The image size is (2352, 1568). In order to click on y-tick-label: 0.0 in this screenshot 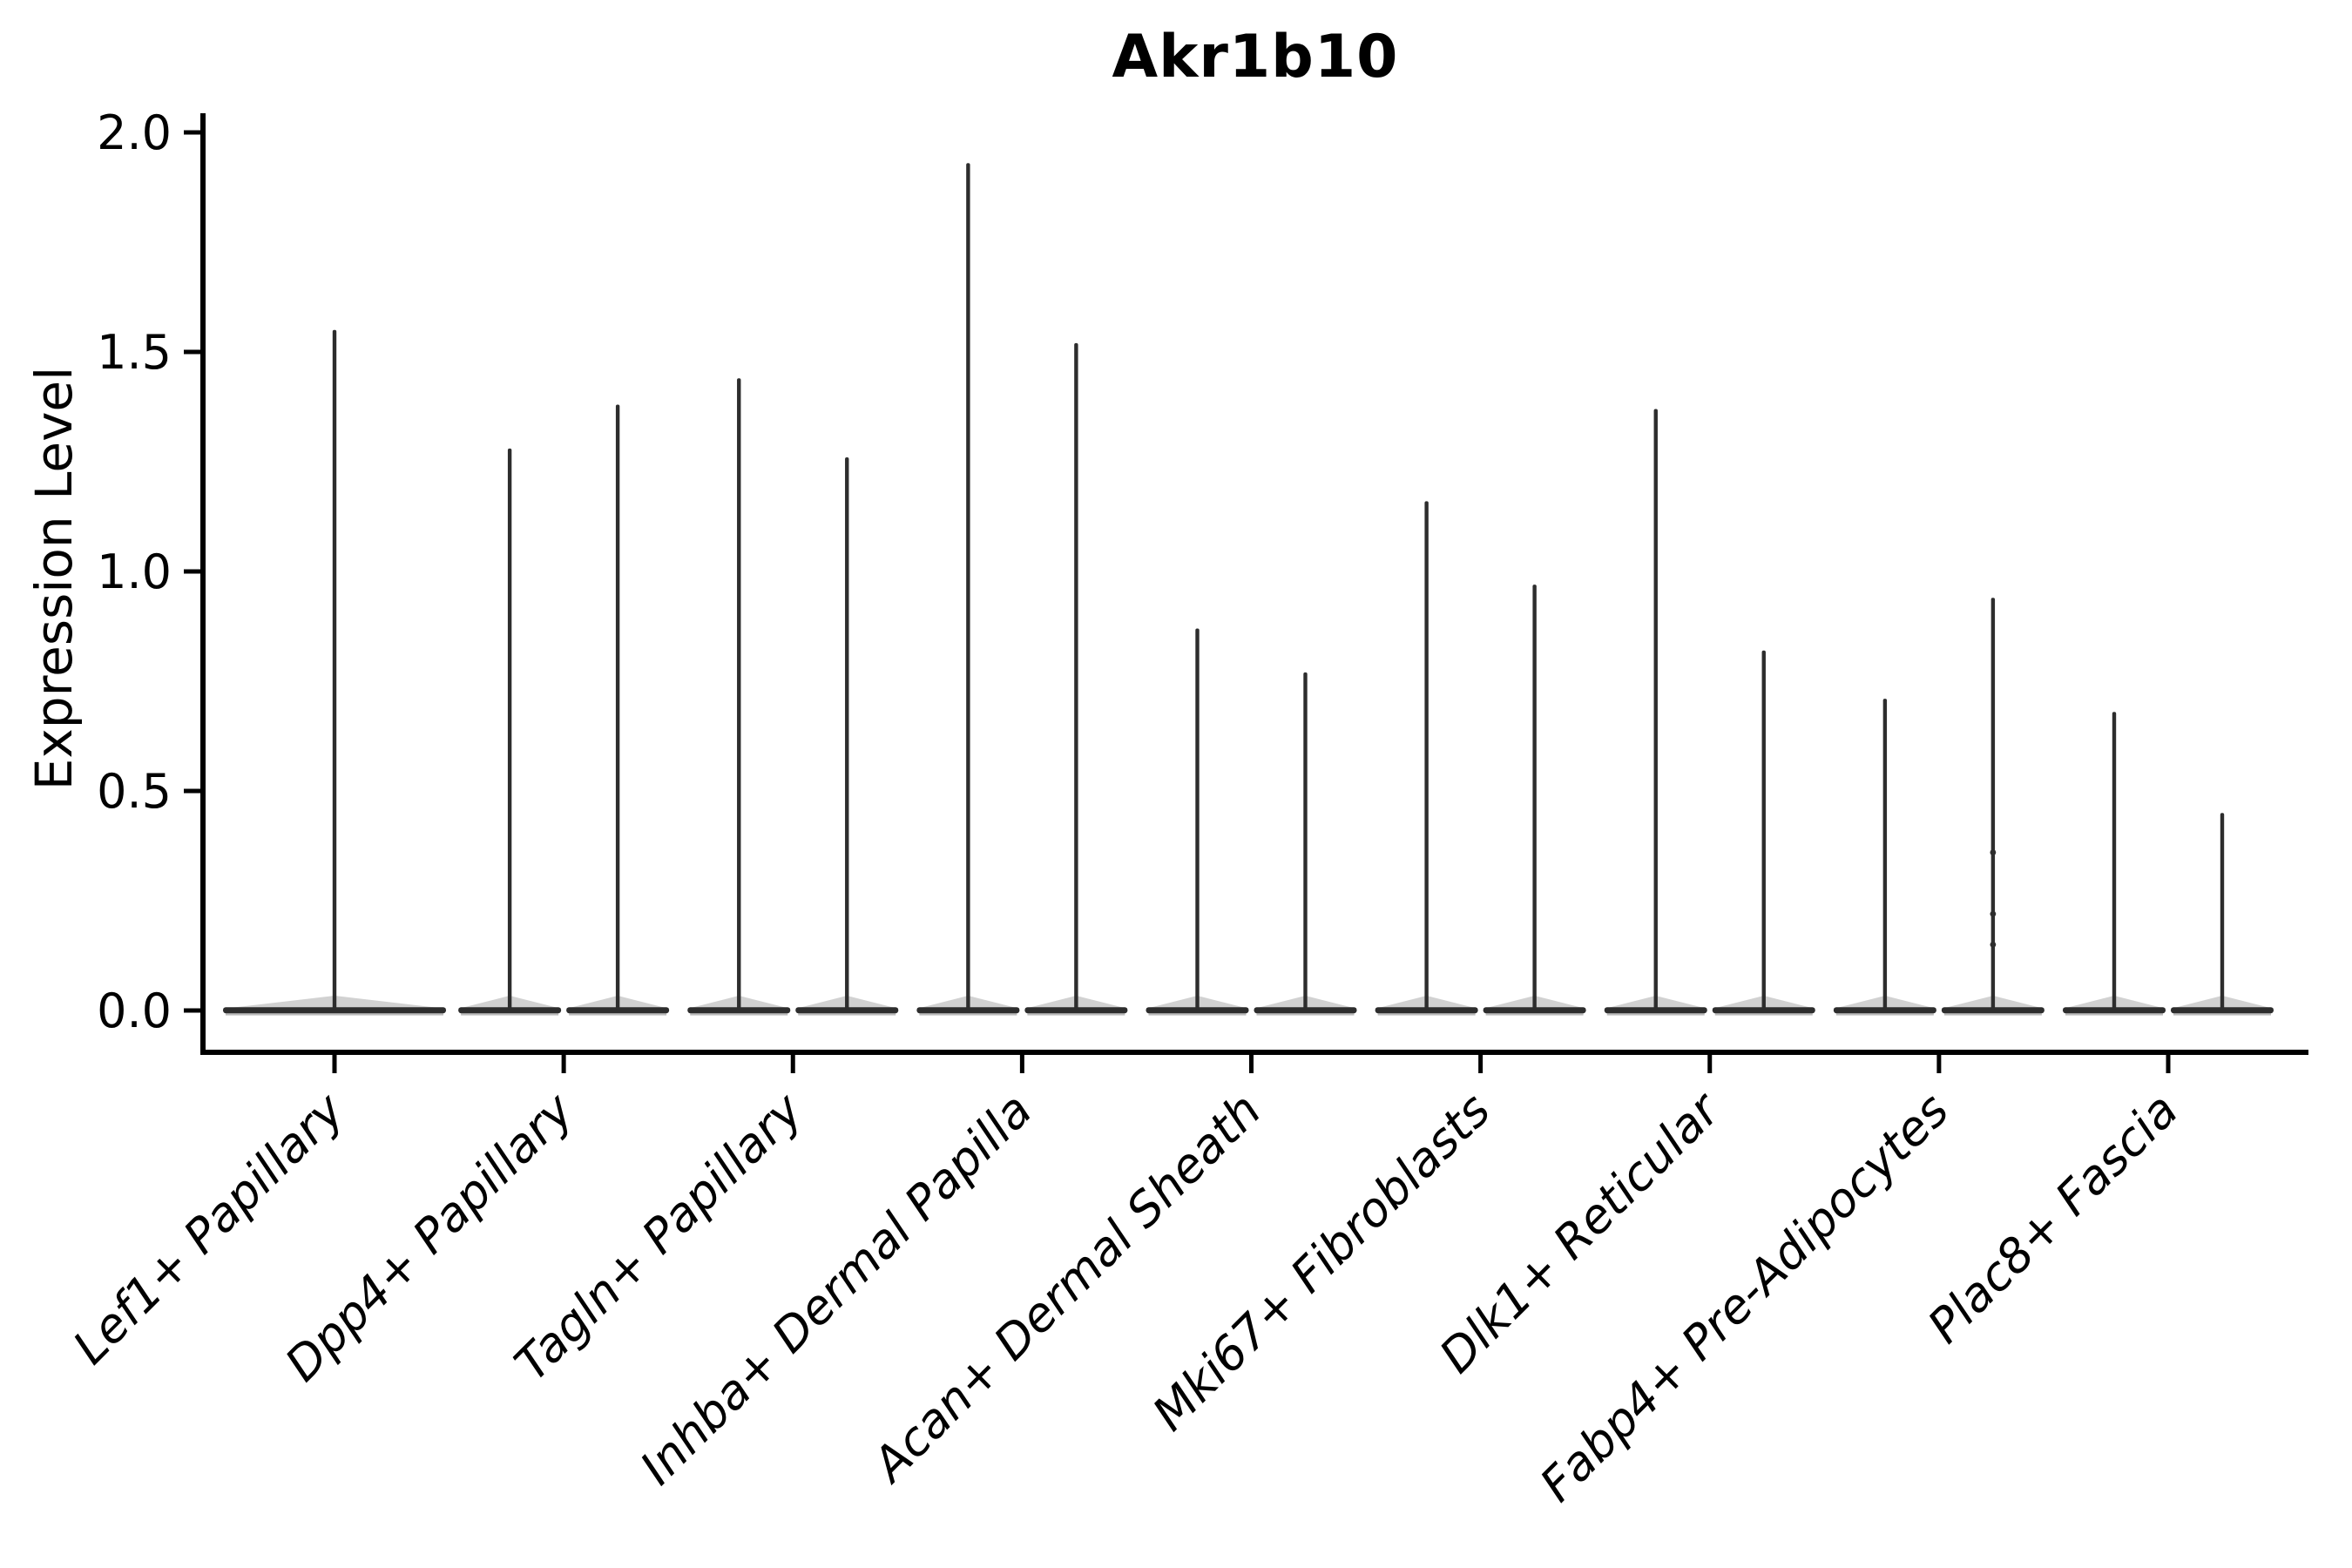, I will do `click(134, 1011)`.